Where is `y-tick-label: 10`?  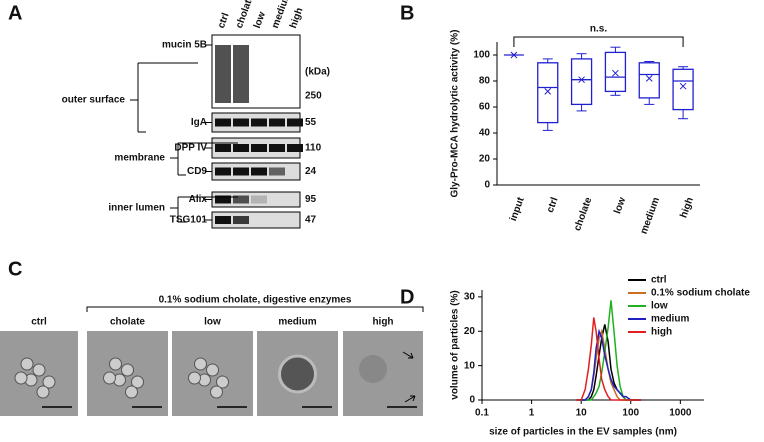
y-tick-label: 10 is located at coordinates (470, 365).